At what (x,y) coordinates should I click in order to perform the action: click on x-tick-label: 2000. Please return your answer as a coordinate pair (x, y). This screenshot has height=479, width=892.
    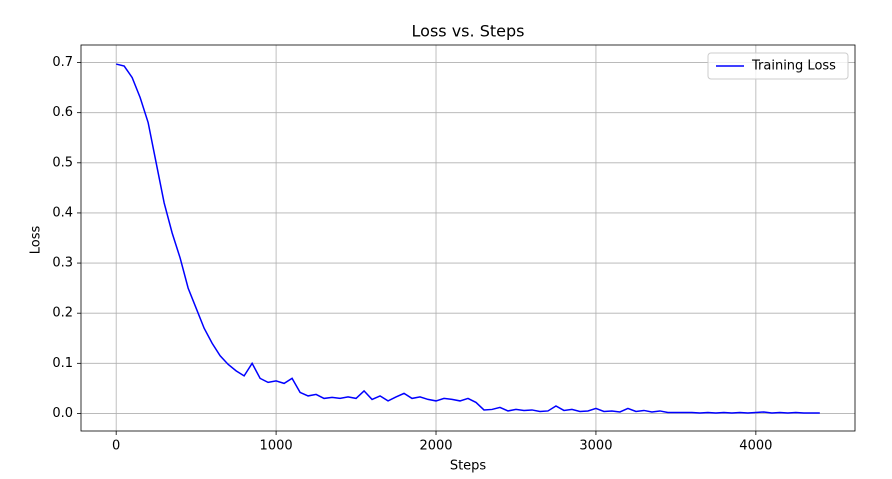
    Looking at the image, I should click on (435, 446).